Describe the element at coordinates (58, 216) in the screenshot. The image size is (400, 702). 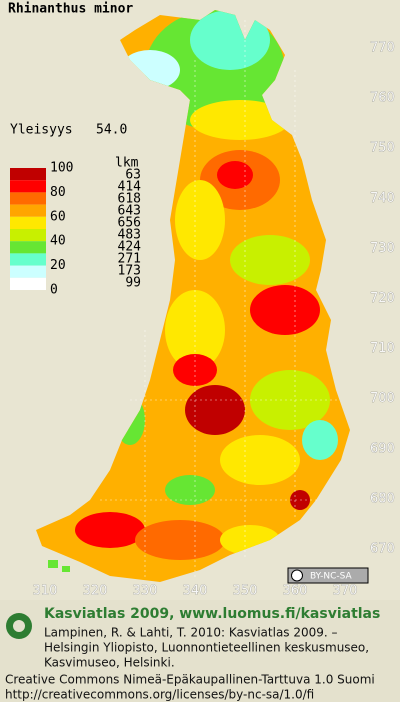
I see `legend-scale-label: 60` at that location.